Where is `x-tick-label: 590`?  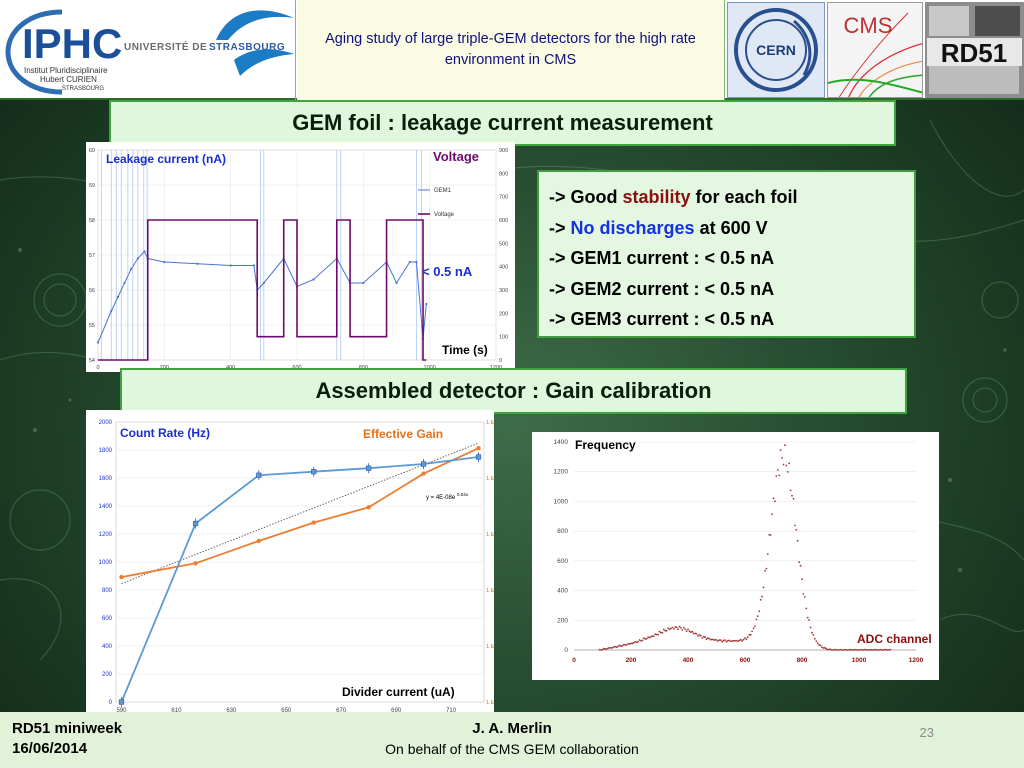 x-tick-label: 590 is located at coordinates (121, 710).